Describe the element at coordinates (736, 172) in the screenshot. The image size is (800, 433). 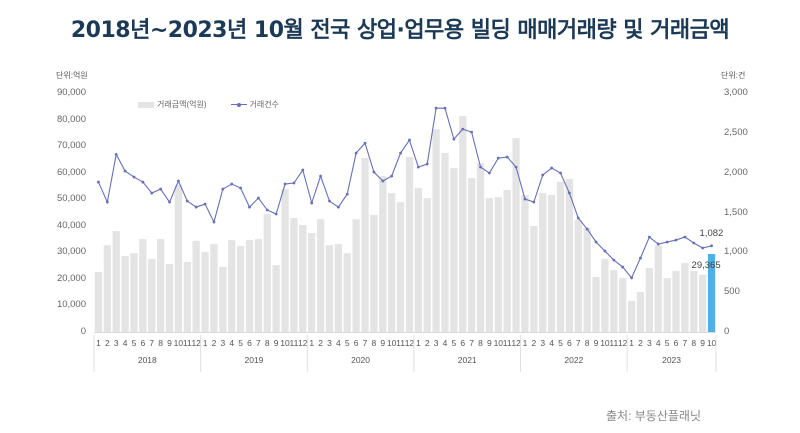
I see `right-axis-tick: 2,000` at that location.